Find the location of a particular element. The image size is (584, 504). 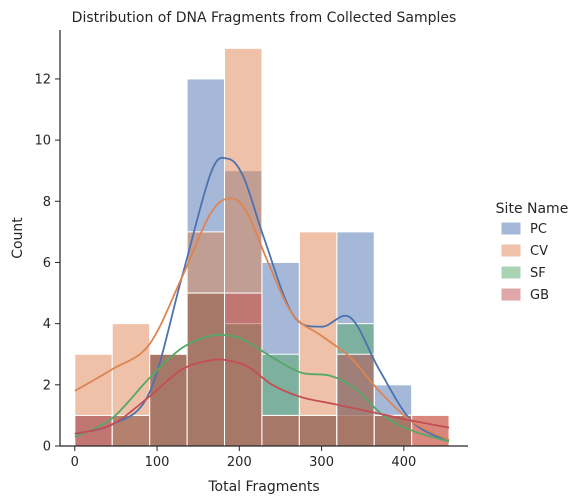

x-axis-label: Total Fragments is located at coordinates (263, 487).